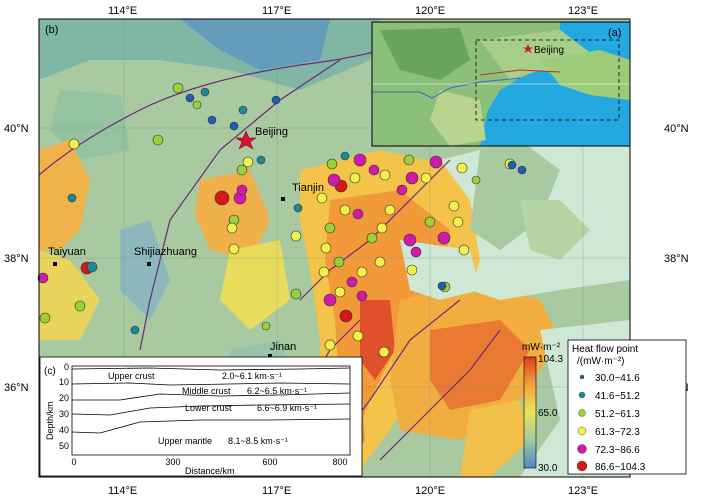 The image size is (709, 504). What do you see at coordinates (258, 441) in the screenshot?
I see `layer-upper-mantle-velocity: 8.1~8.5 km·s⁻¹` at bounding box center [258, 441].